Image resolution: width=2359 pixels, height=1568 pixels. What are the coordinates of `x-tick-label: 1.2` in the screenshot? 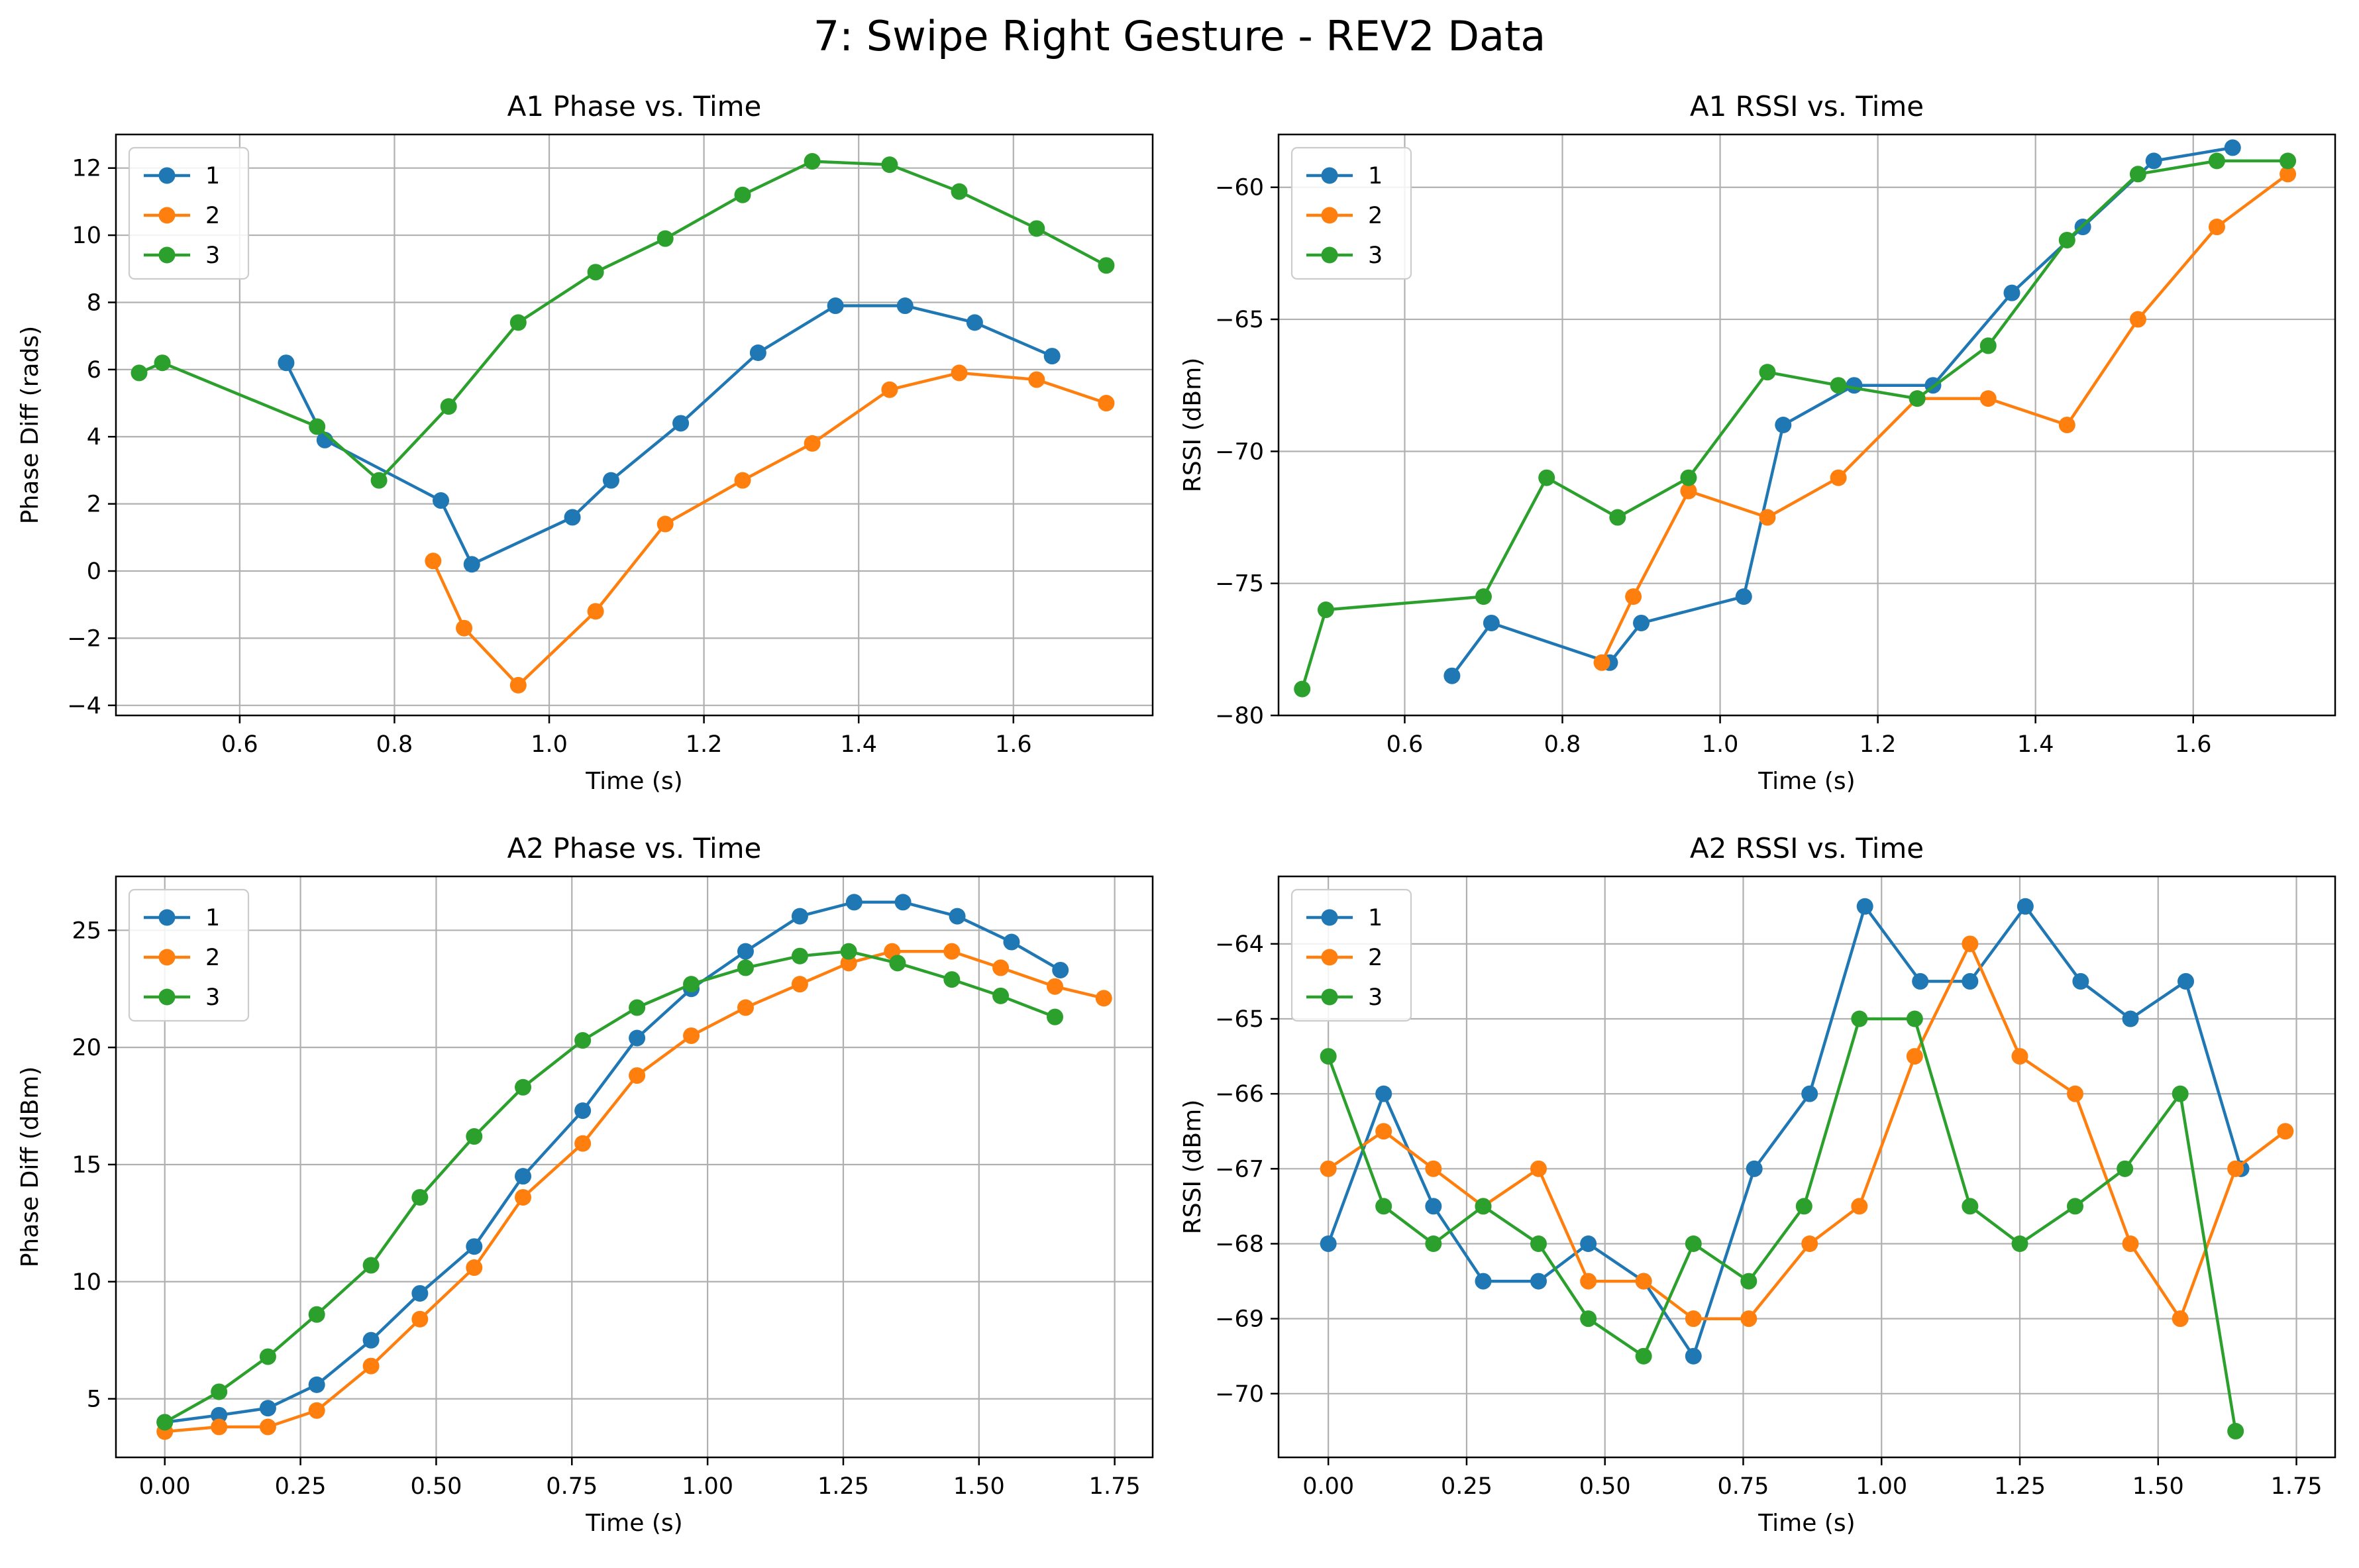 It's located at (704, 745).